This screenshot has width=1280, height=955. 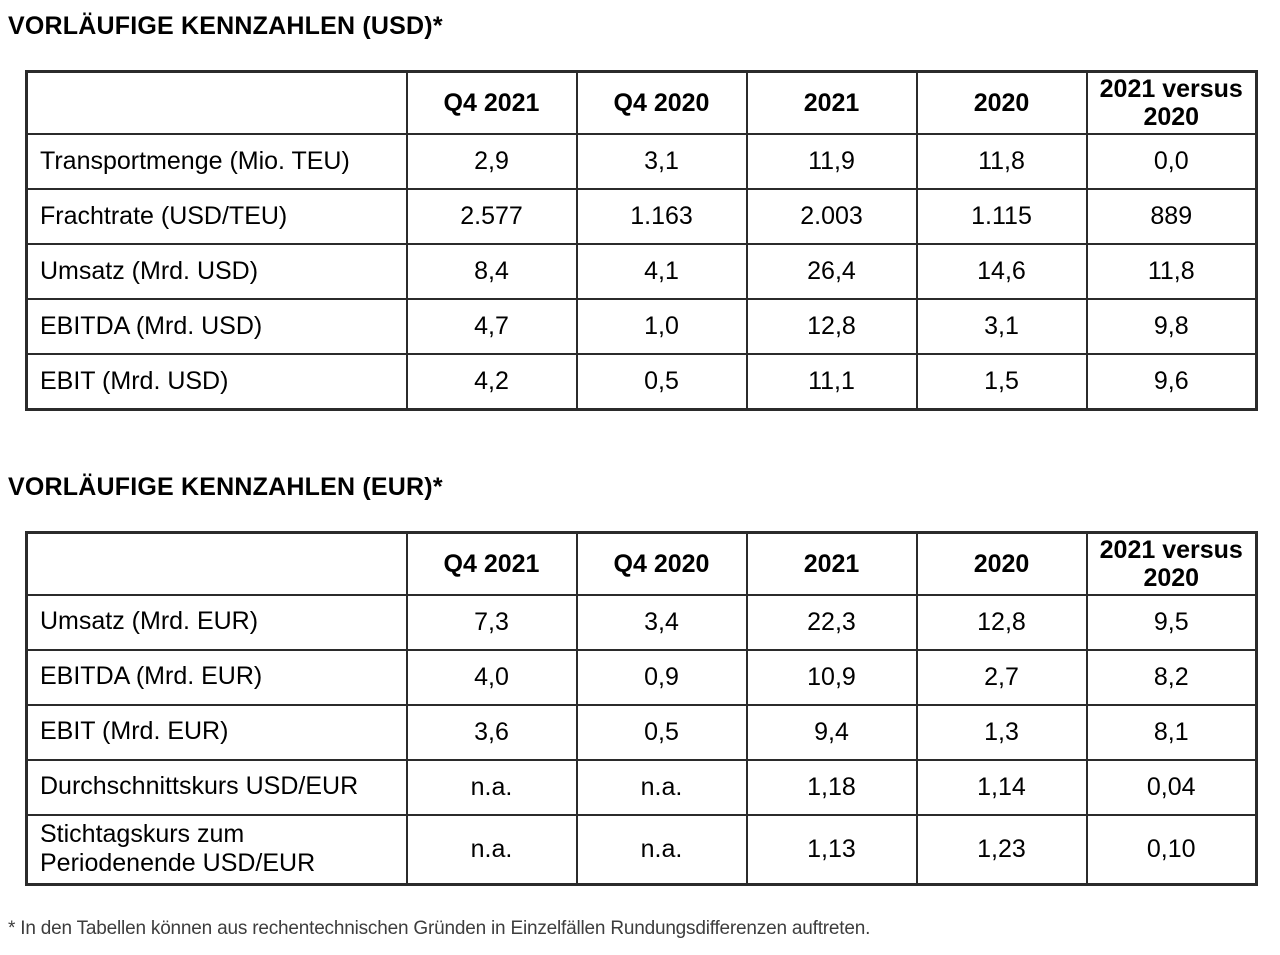 I want to click on section-title-usd: VORLÄUFIGE KENNZAHLEN (USD)*, so click(x=225, y=26).